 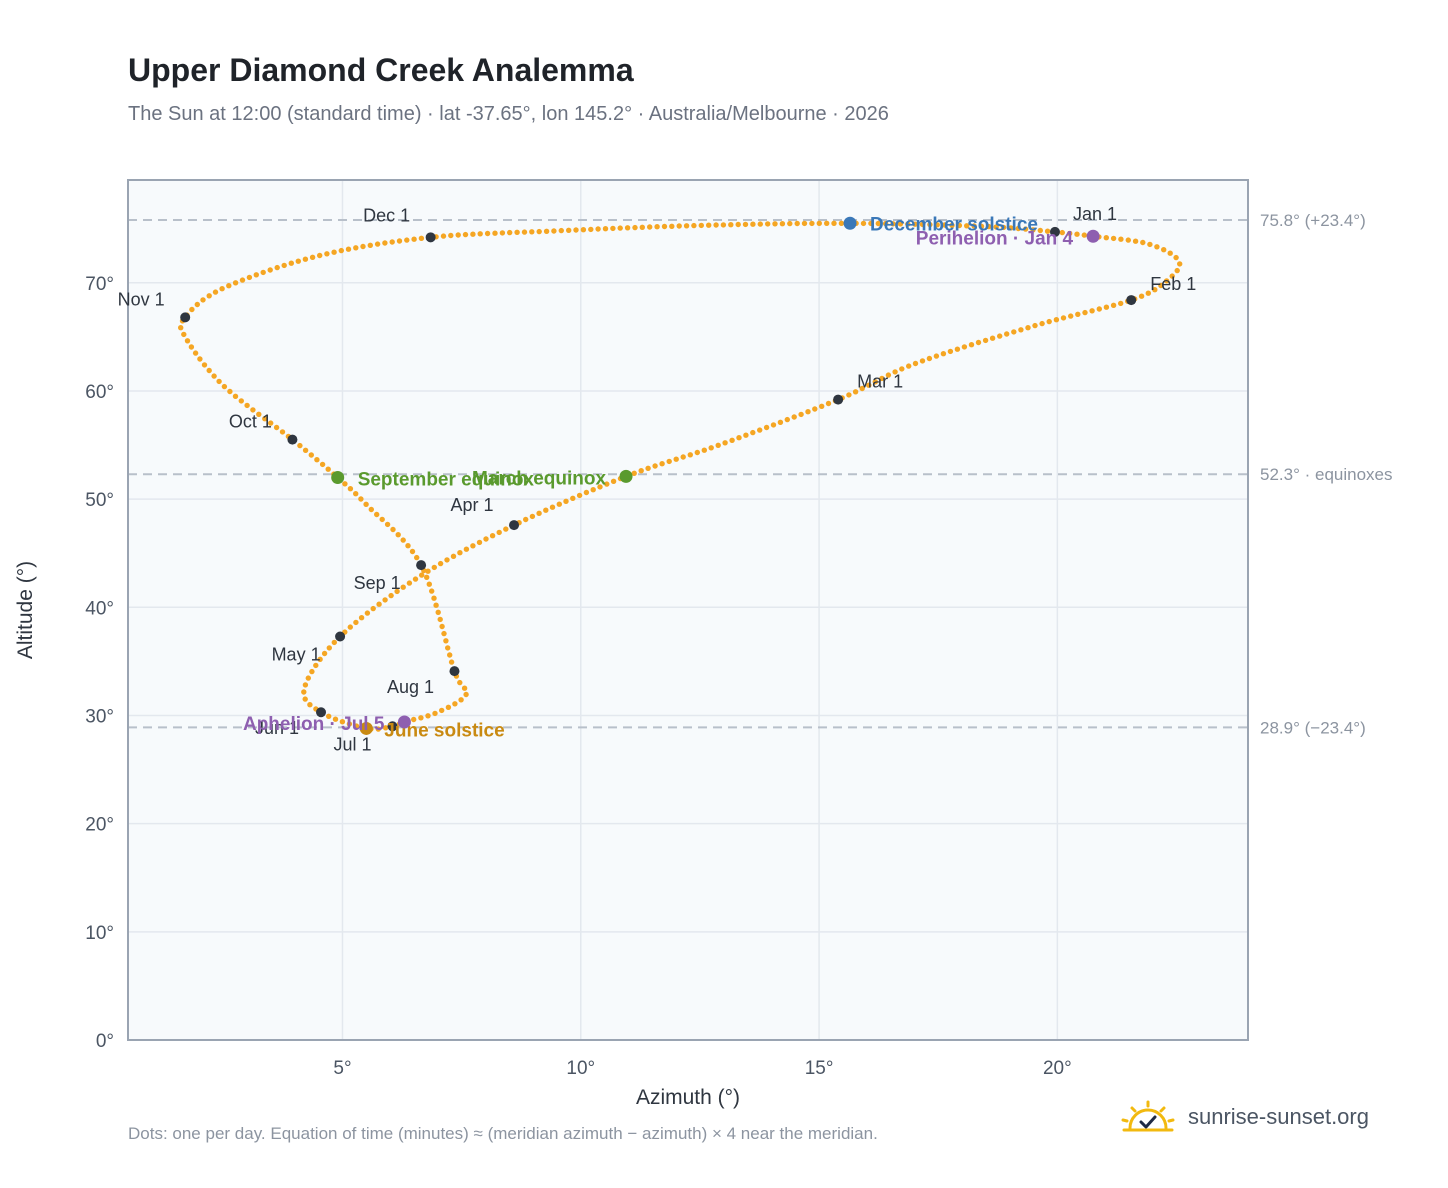 What do you see at coordinates (995, 238) in the screenshot?
I see `event-label: Perihelion · Jan 4` at bounding box center [995, 238].